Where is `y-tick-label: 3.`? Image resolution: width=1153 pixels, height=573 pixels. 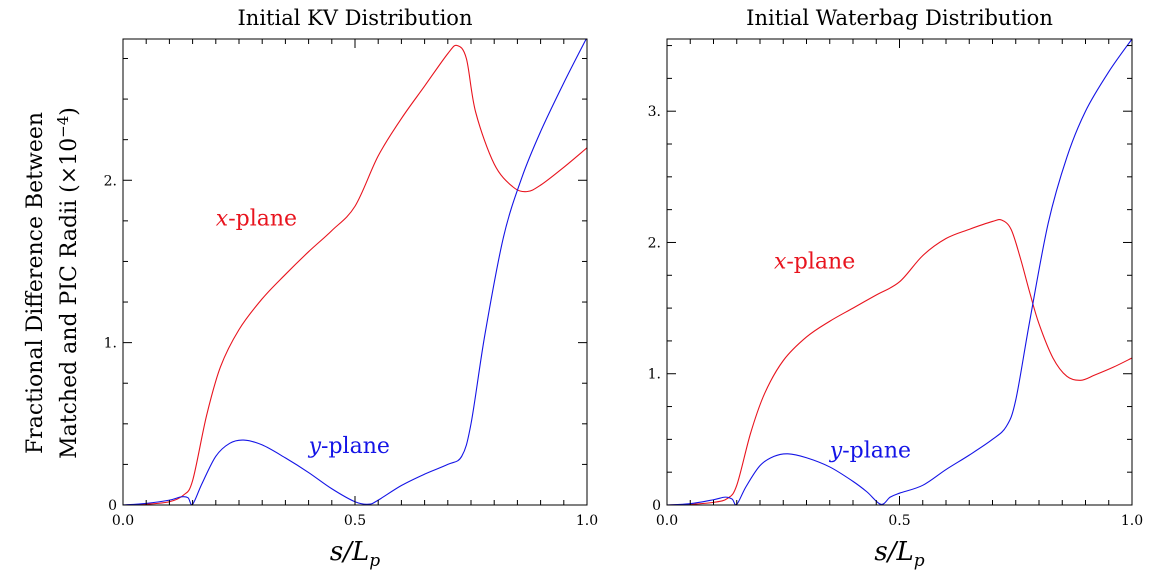 y-tick-label: 3. is located at coordinates (654, 112).